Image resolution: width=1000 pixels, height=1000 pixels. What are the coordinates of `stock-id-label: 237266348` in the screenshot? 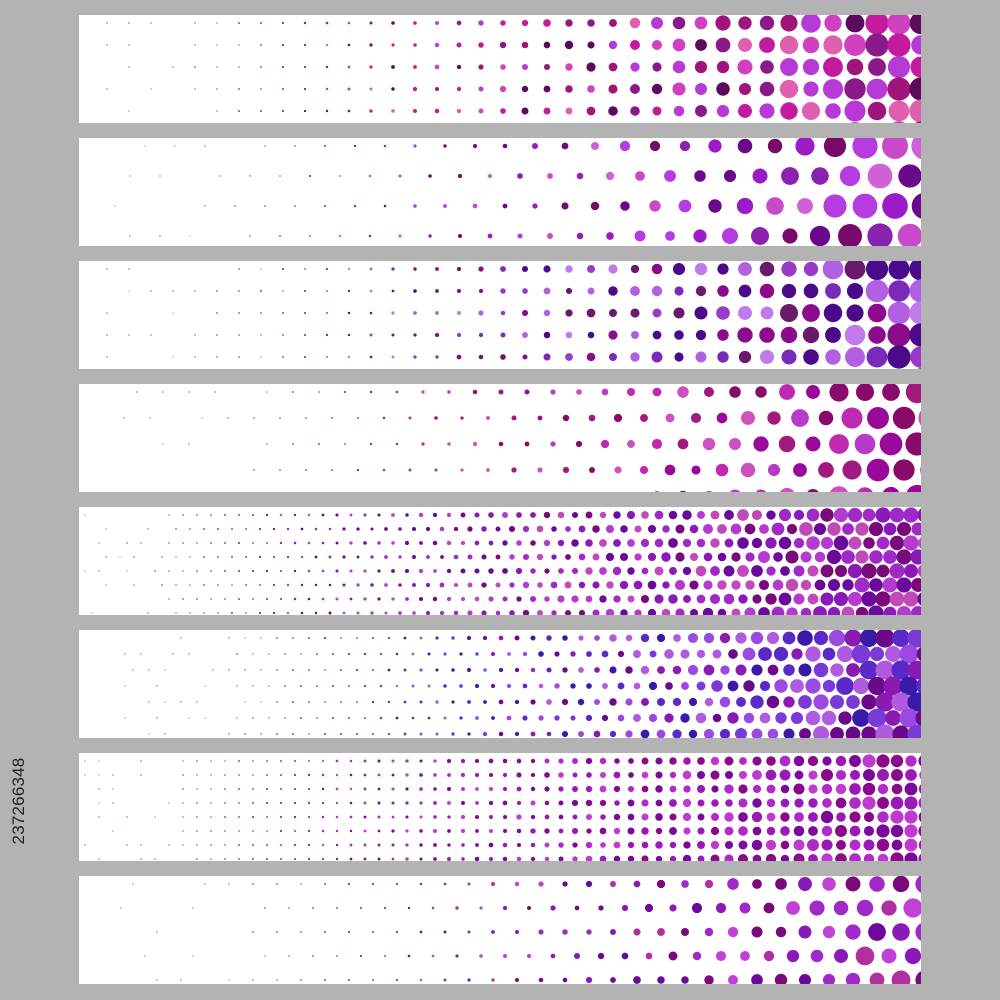 It's located at (18, 801).